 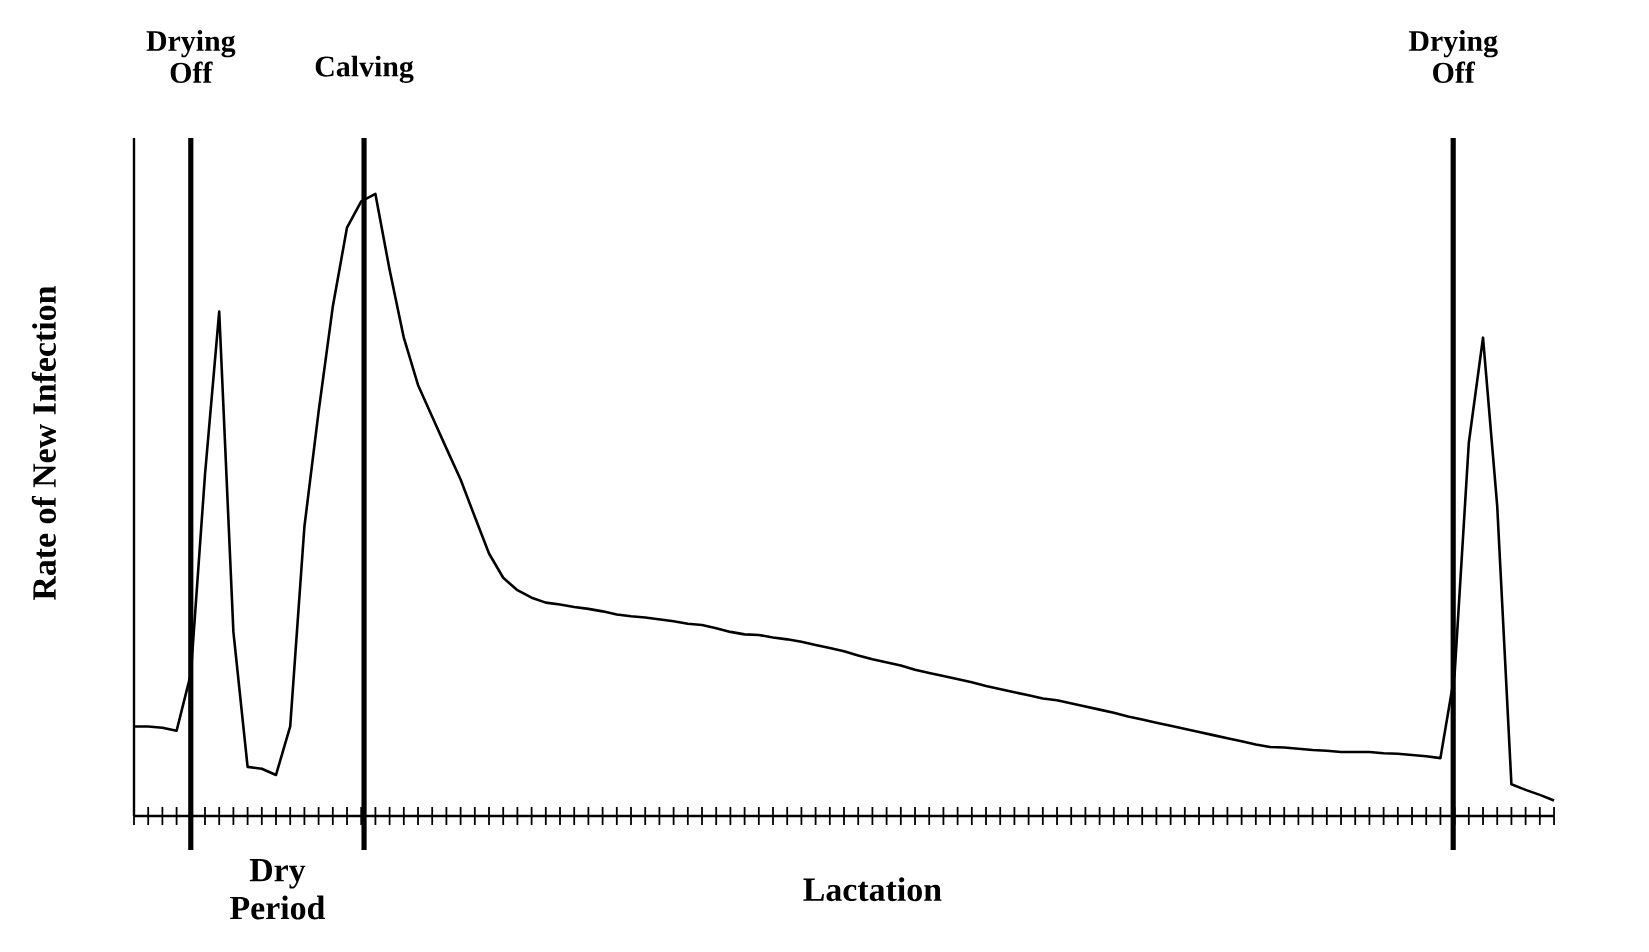 What do you see at coordinates (43, 443) in the screenshot?
I see `y-axis-title: Rate of New Infection` at bounding box center [43, 443].